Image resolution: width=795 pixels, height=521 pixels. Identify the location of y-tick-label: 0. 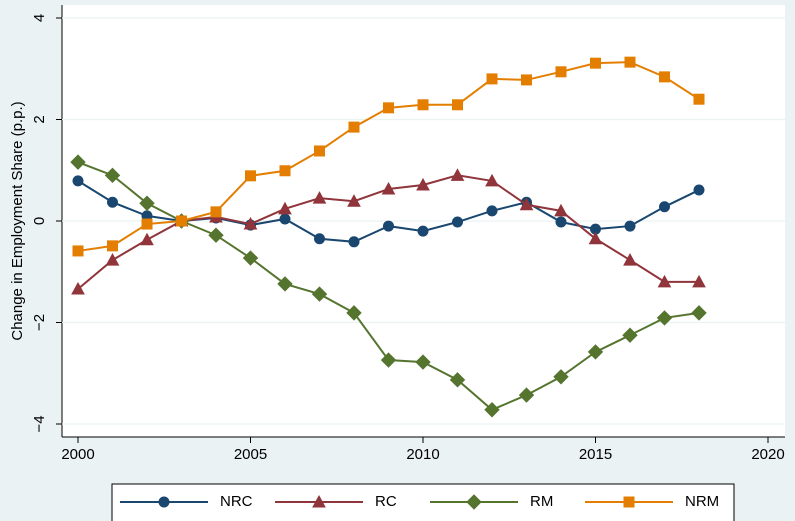
(39, 221).